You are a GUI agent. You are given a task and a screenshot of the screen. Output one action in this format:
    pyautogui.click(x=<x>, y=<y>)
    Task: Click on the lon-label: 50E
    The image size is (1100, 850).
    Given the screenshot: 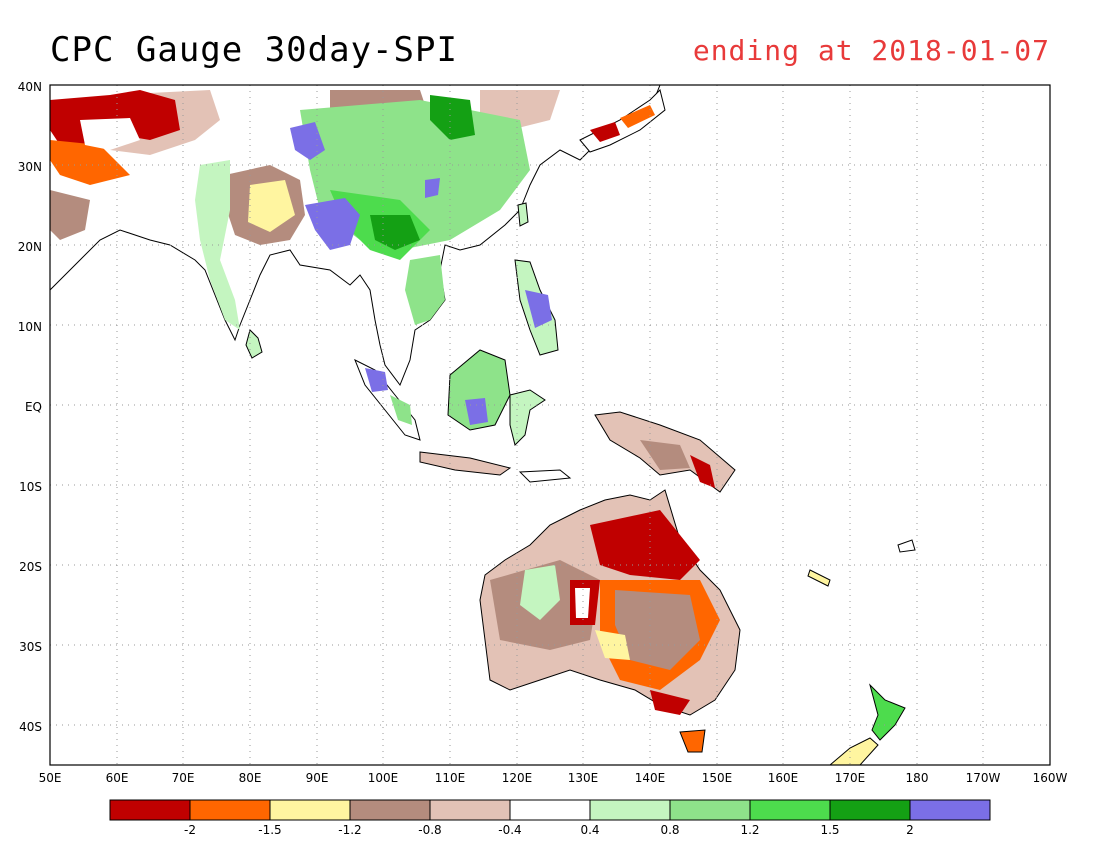 What is the action you would take?
    pyautogui.click(x=50, y=778)
    